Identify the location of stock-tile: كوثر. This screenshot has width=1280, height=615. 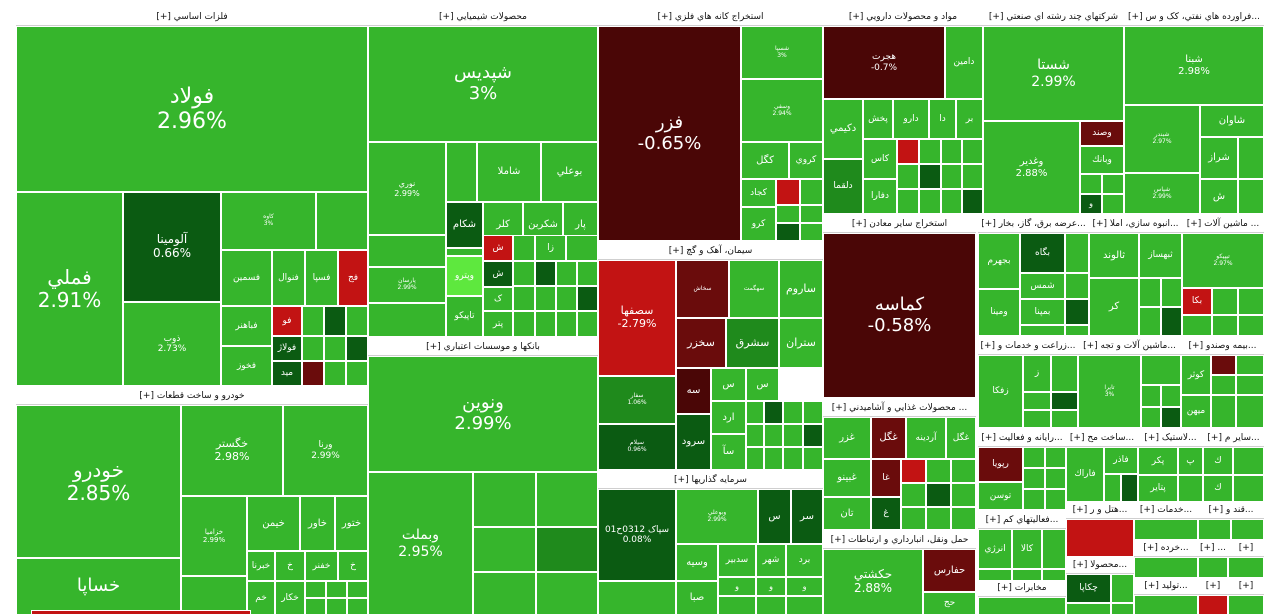
(1196, 375).